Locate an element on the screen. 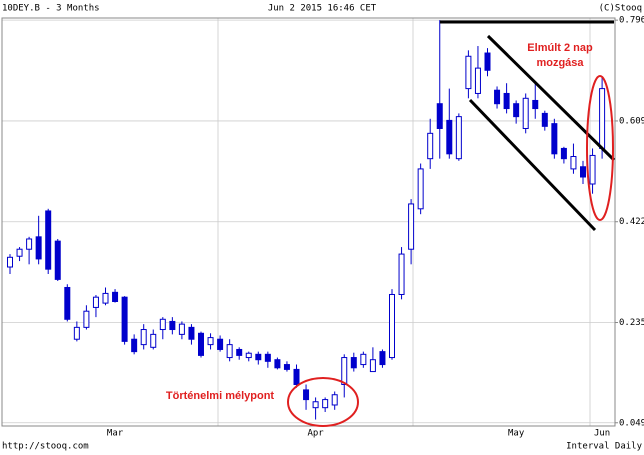  x-tick-label: Apr is located at coordinates (315, 434).